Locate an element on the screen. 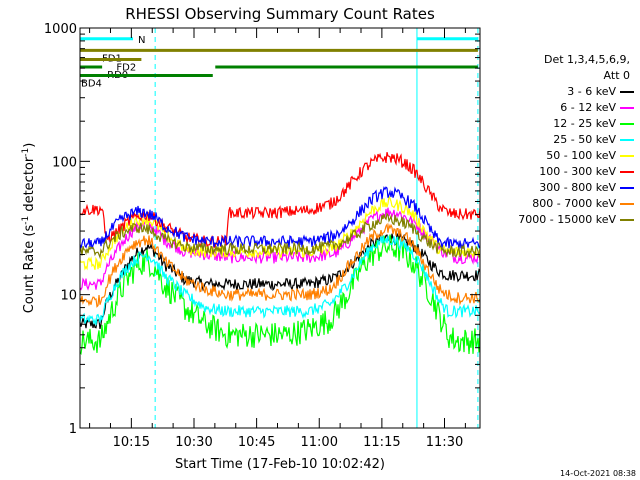 This screenshot has height=480, width=640. legend-entry-1: 6 - 12 keV is located at coordinates (561, 108).